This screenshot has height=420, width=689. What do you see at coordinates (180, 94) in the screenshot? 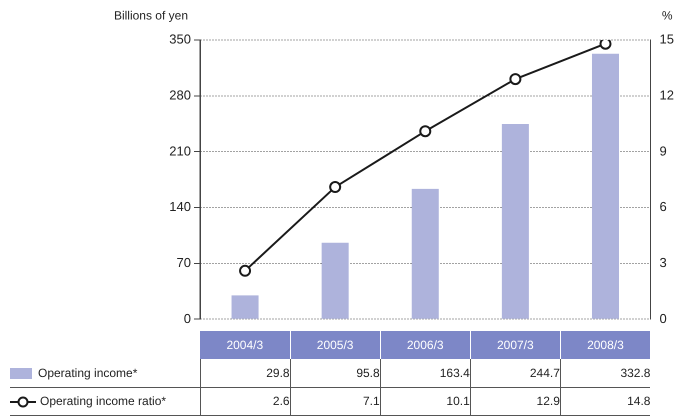
I see `y-tick-label: 280` at bounding box center [180, 94].